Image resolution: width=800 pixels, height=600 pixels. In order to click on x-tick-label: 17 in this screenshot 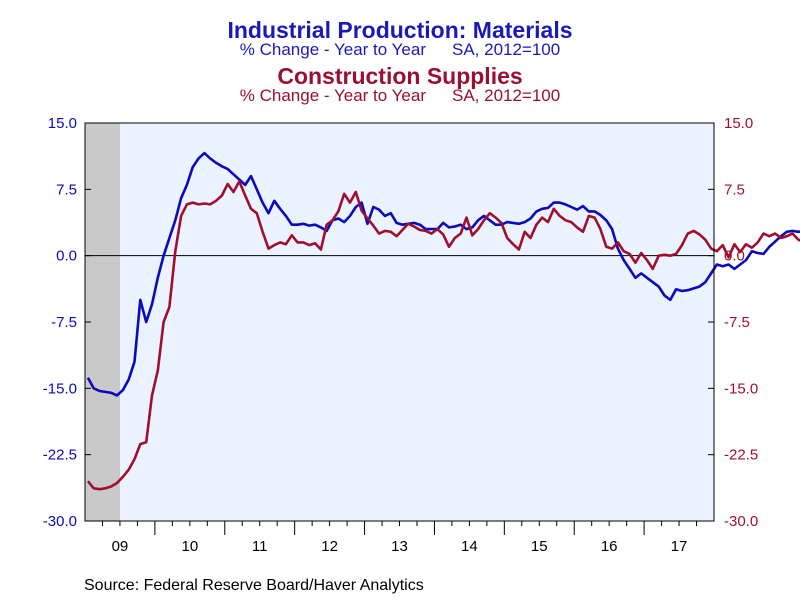, I will do `click(679, 546)`.